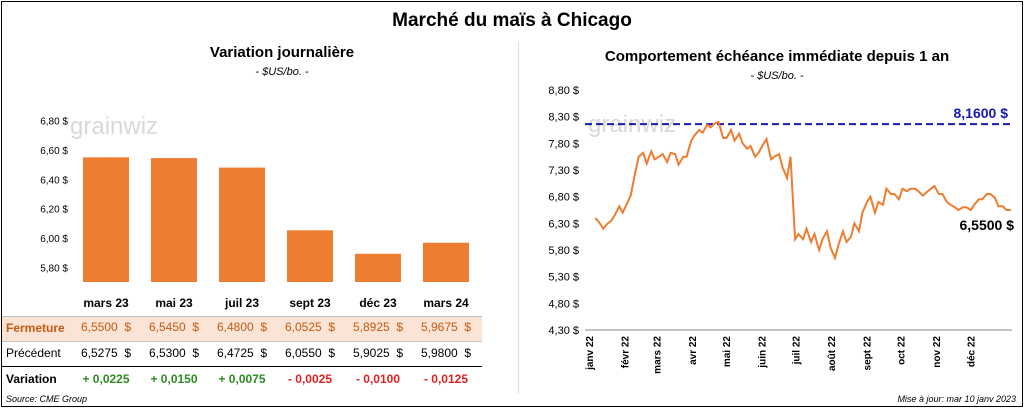 This screenshot has height=408, width=1024. I want to click on variation-cell: + 0,0225, so click(106, 379).